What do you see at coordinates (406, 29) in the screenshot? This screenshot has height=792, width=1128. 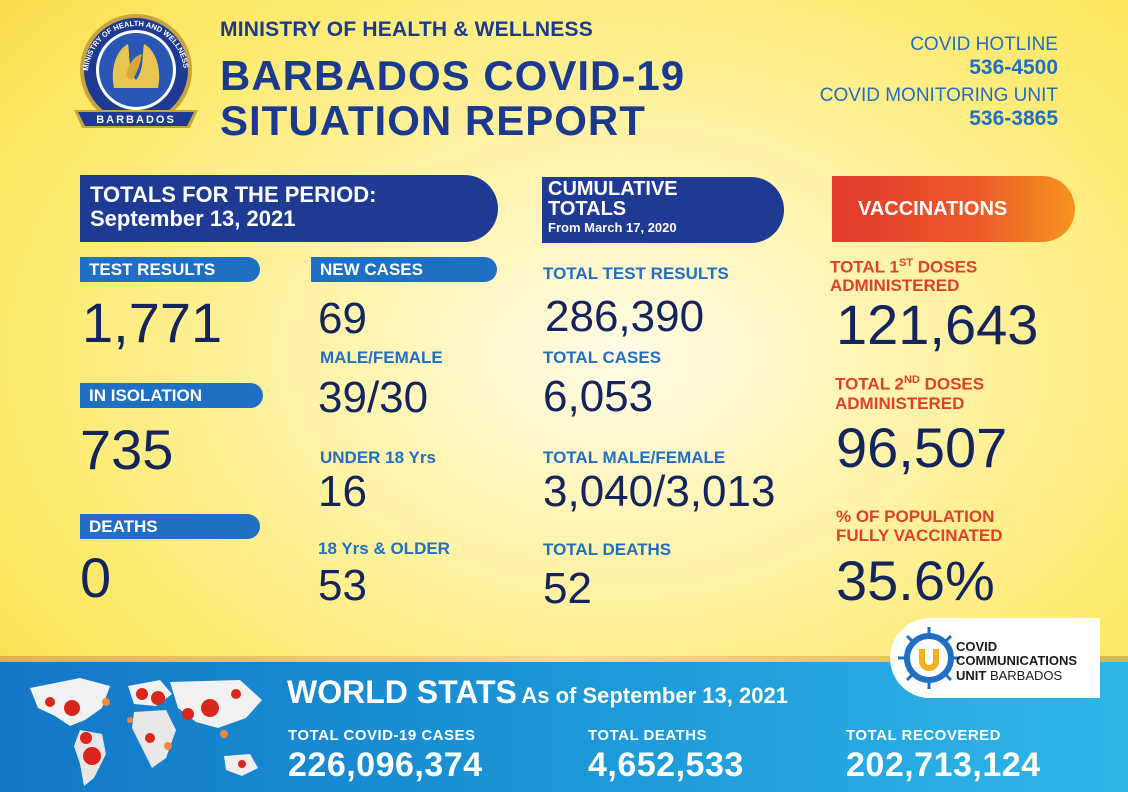 I see `ministry-name: MINISTRY OF HEALTH & WELLNESS` at bounding box center [406, 29].